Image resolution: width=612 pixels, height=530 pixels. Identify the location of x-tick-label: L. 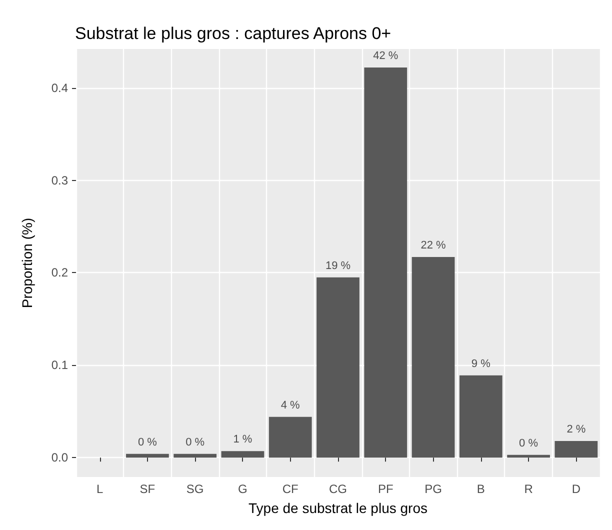
(100, 489).